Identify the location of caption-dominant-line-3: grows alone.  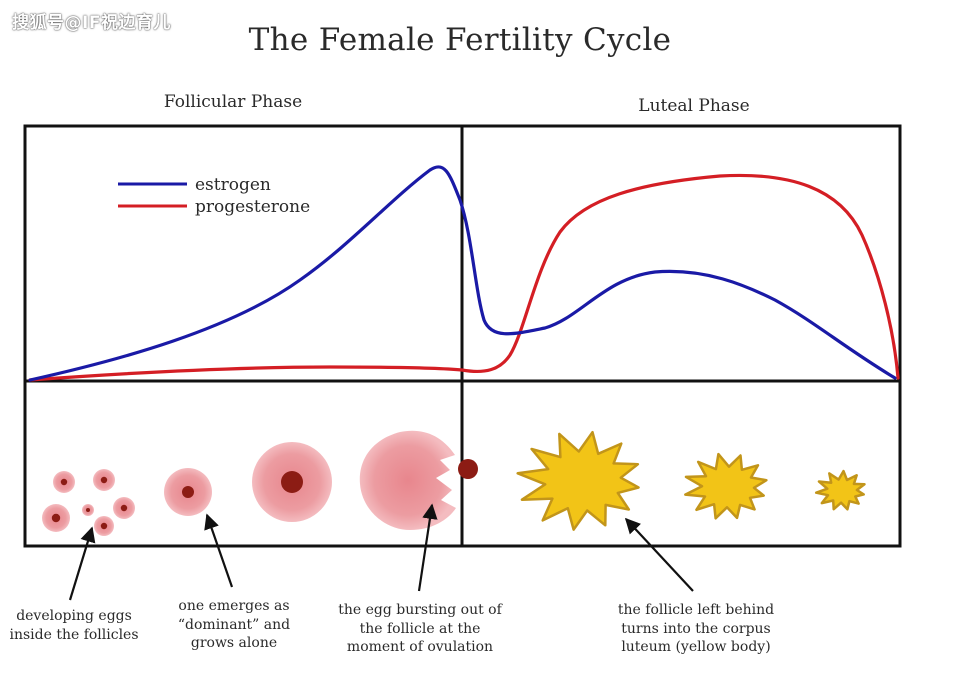
(234, 643).